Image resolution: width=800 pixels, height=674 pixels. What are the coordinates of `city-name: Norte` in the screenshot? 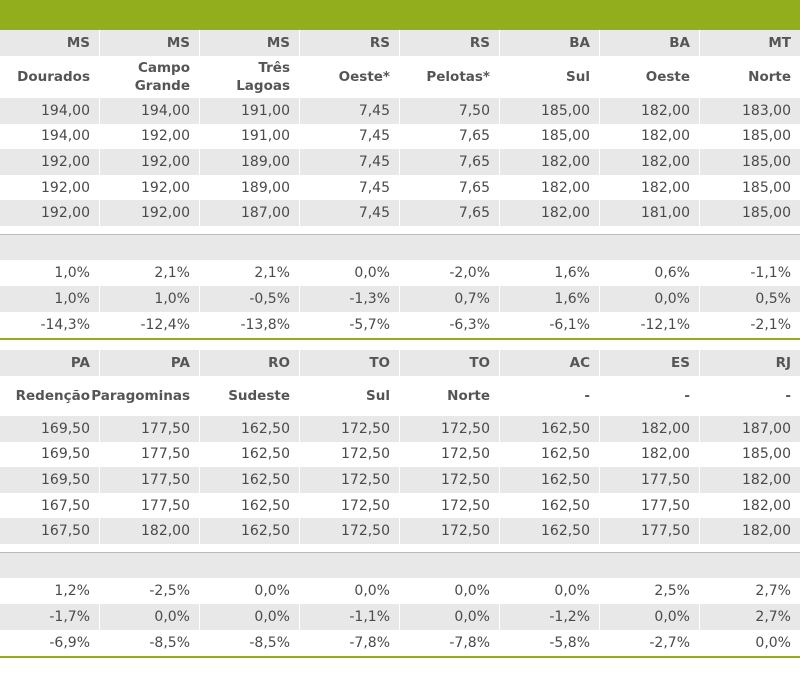 It's located at (468, 396).